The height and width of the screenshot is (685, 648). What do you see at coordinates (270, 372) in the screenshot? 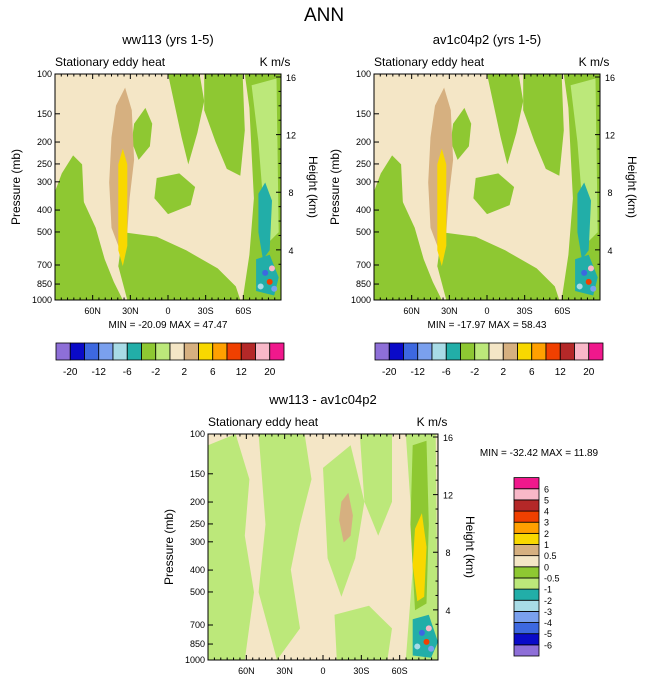
I see `colorbar-label: 20` at bounding box center [270, 372].